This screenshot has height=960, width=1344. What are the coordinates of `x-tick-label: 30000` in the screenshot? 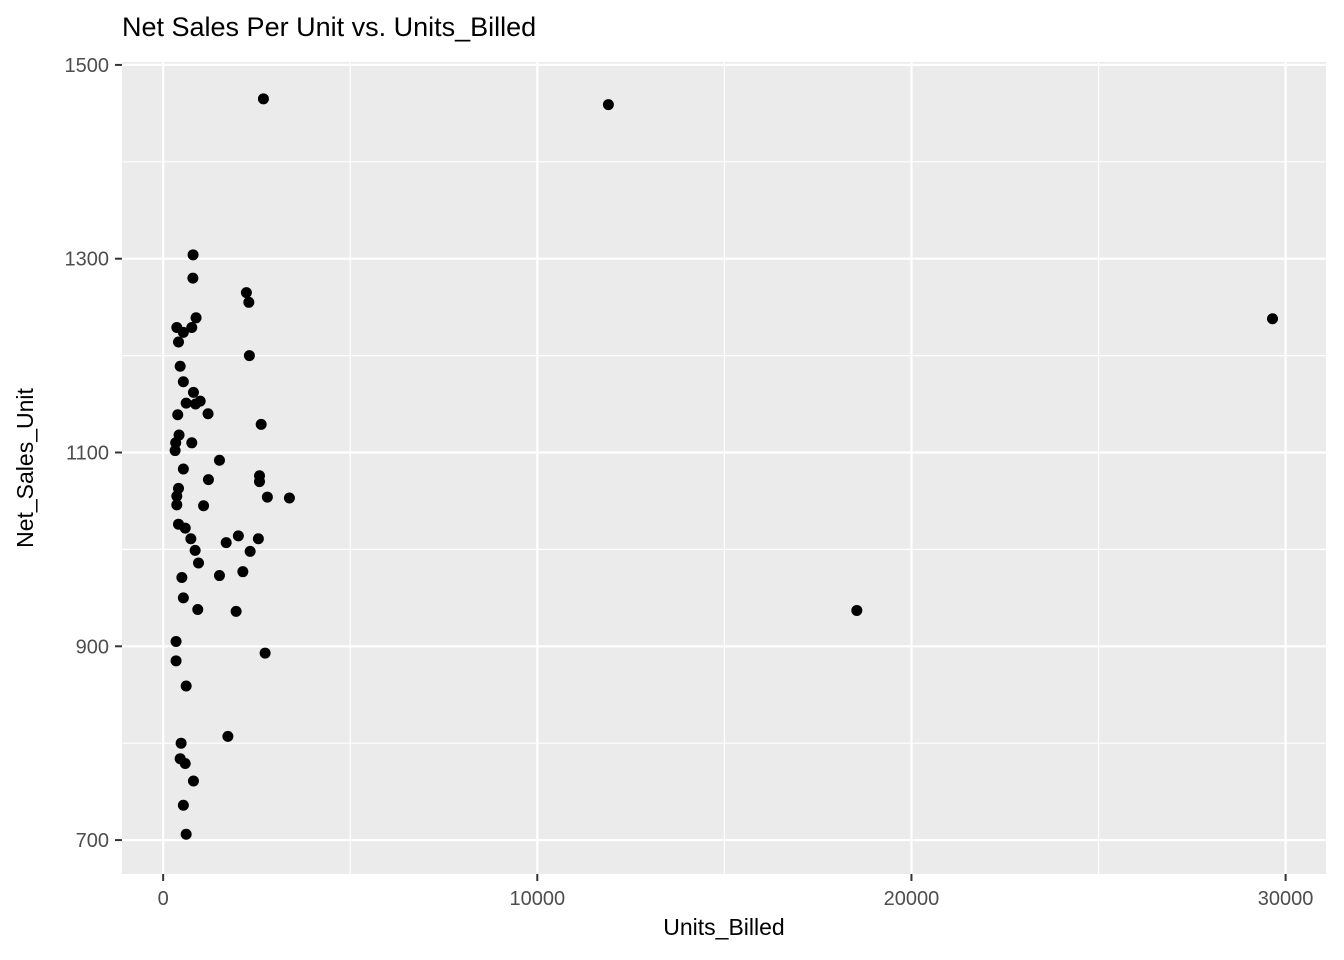 It's located at (1286, 899).